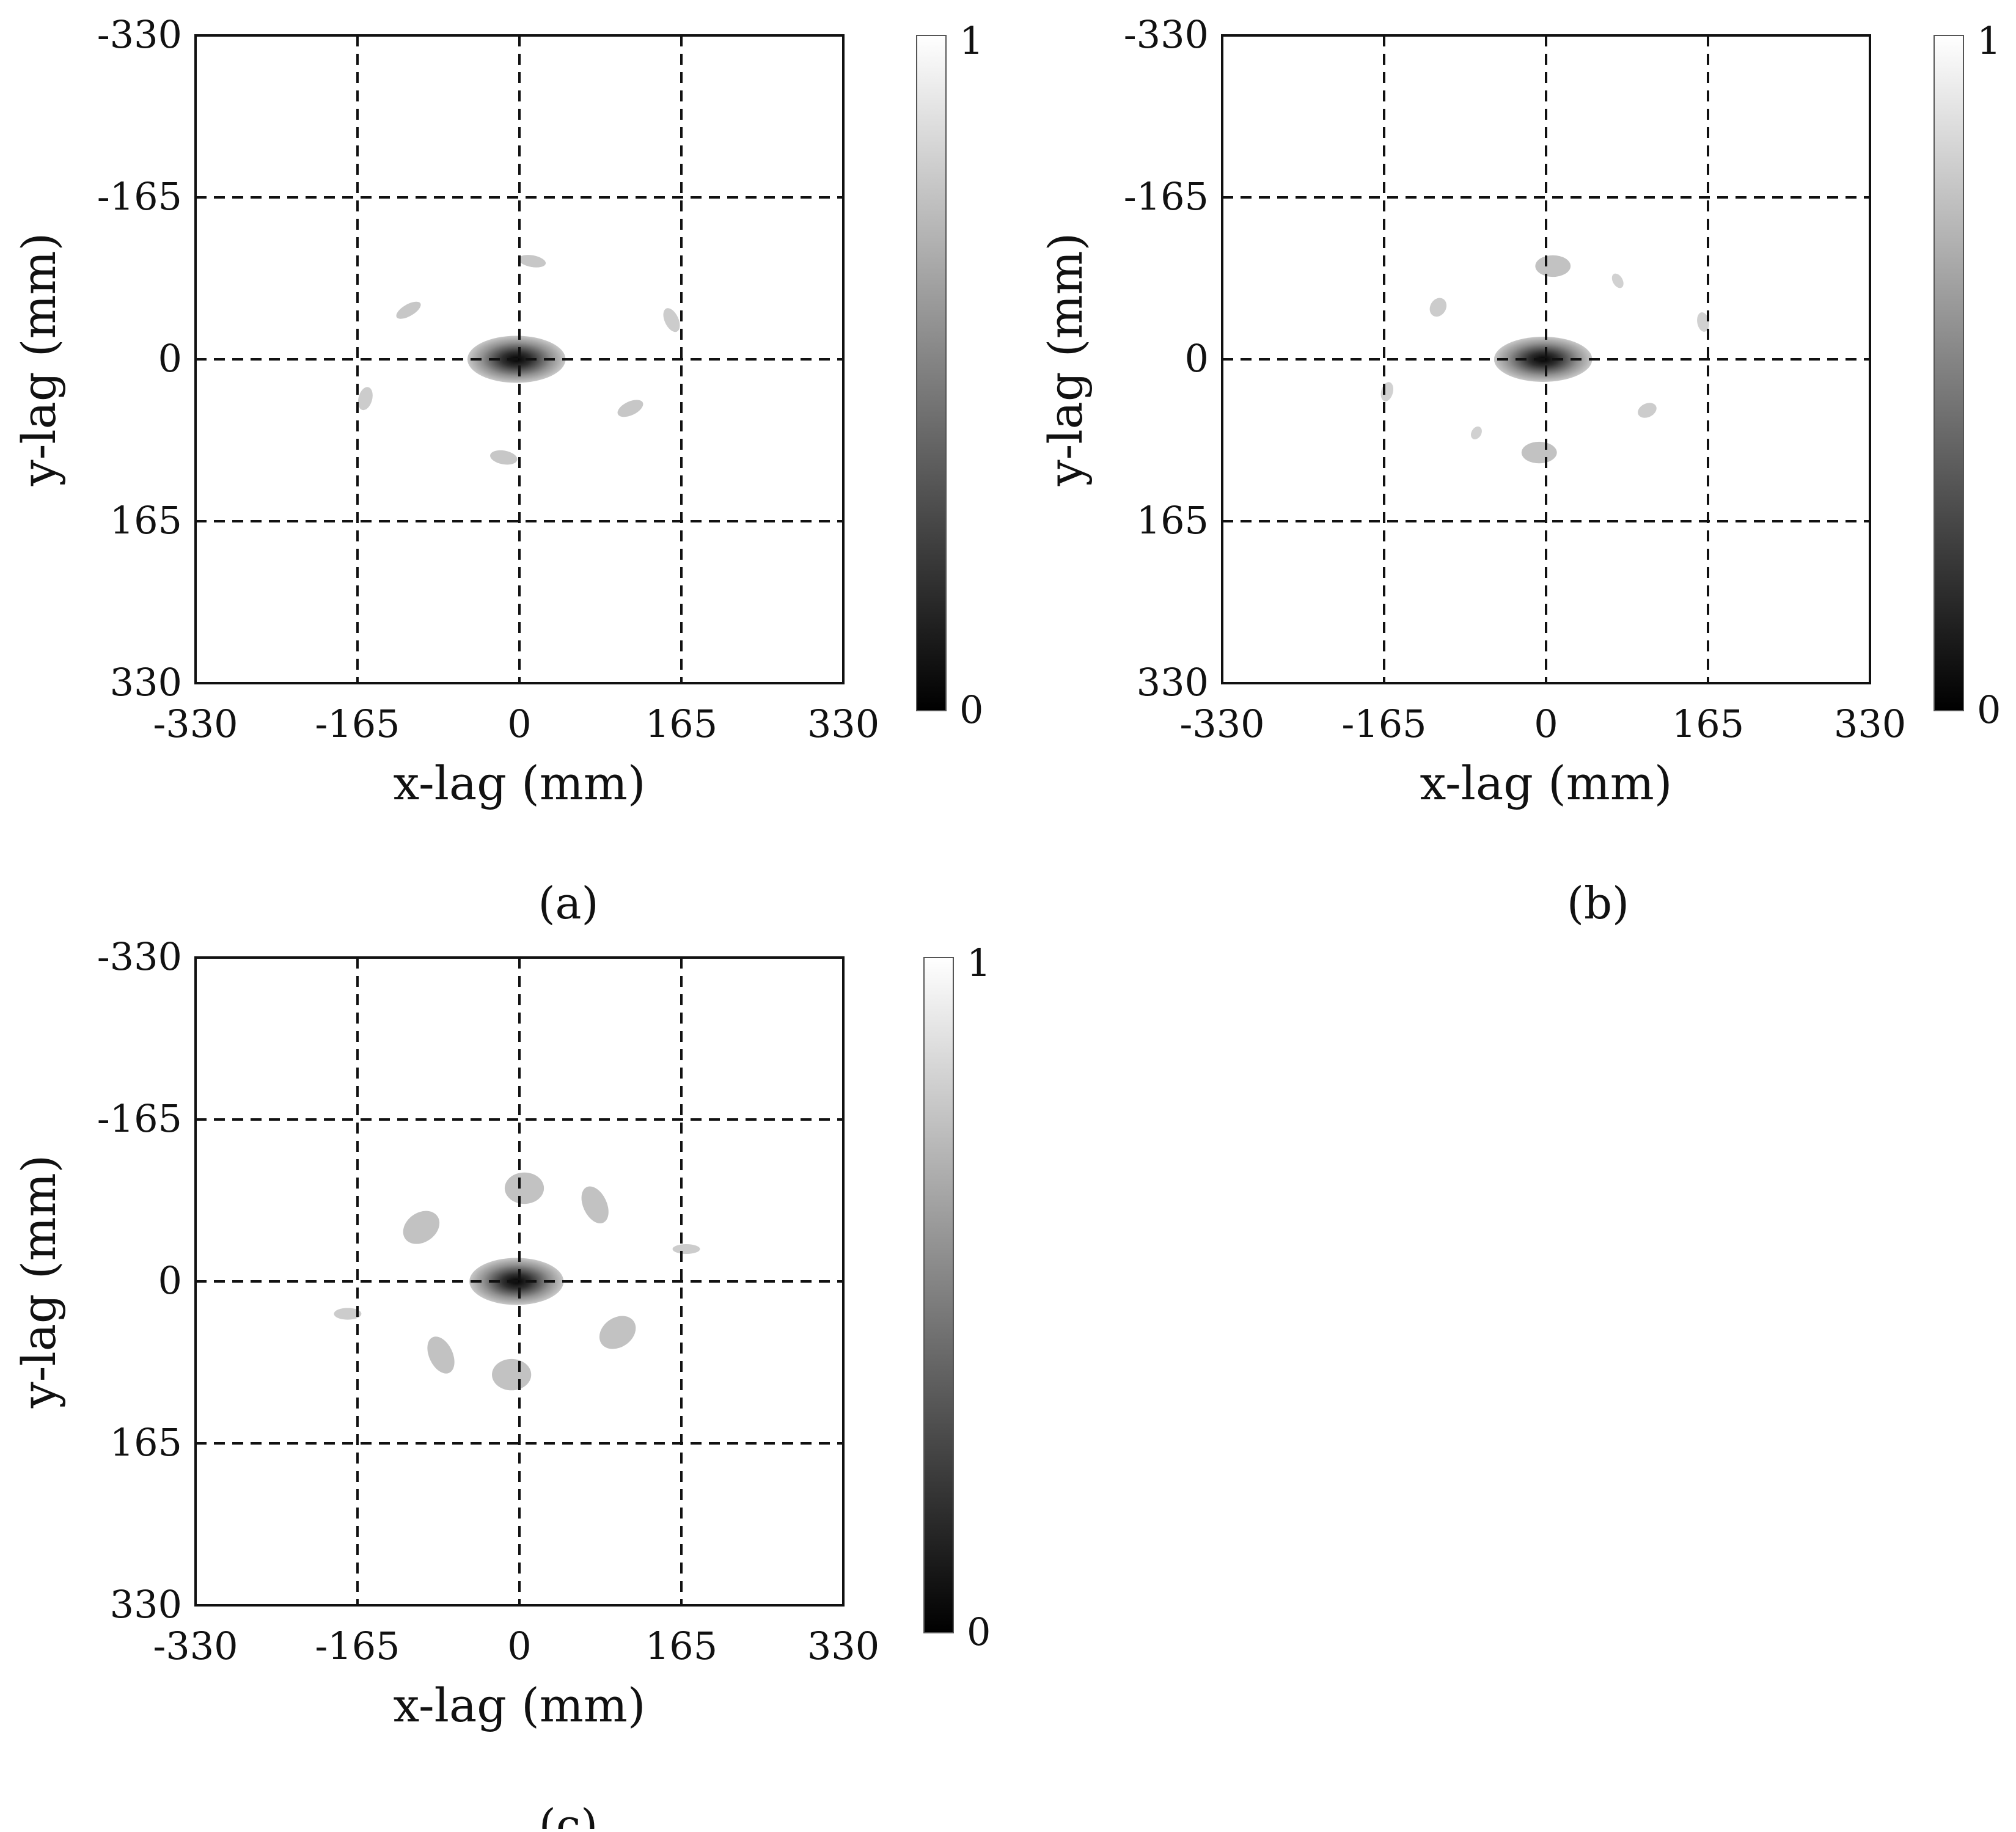 This screenshot has width=2016, height=1832. Describe the element at coordinates (1598, 903) in the screenshot. I see `panel-label: (b)` at that location.